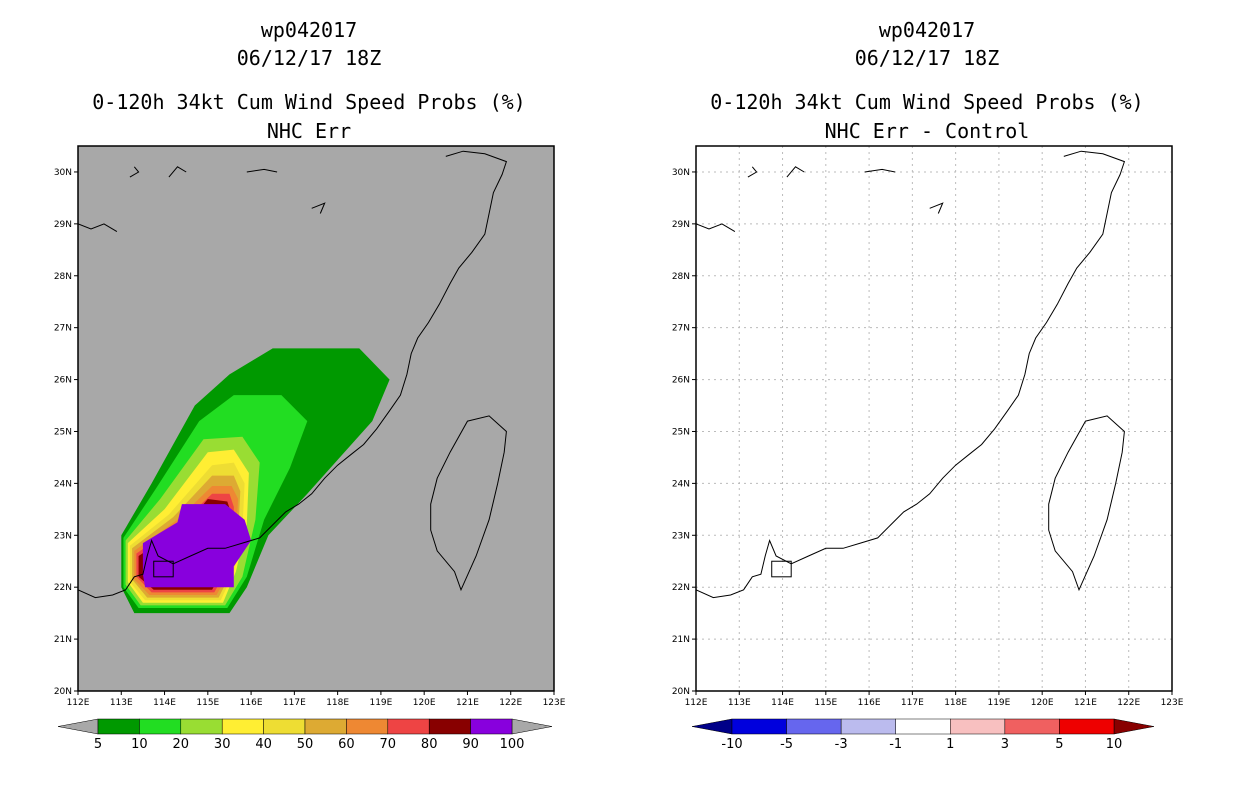 The width and height of the screenshot is (1236, 800). Describe the element at coordinates (1114, 744) in the screenshot. I see `colorbar-label: 10` at that location.